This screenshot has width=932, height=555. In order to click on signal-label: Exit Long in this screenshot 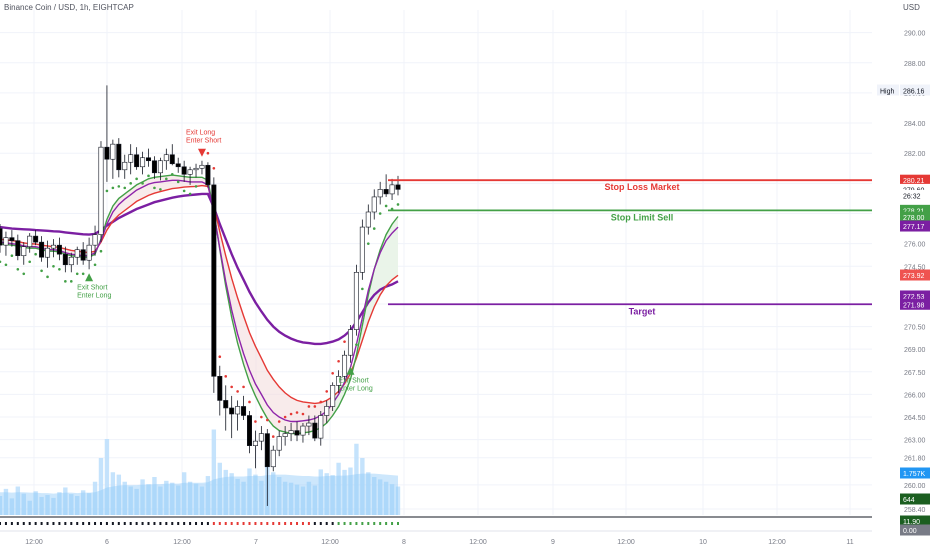, I will do `click(200, 133)`.